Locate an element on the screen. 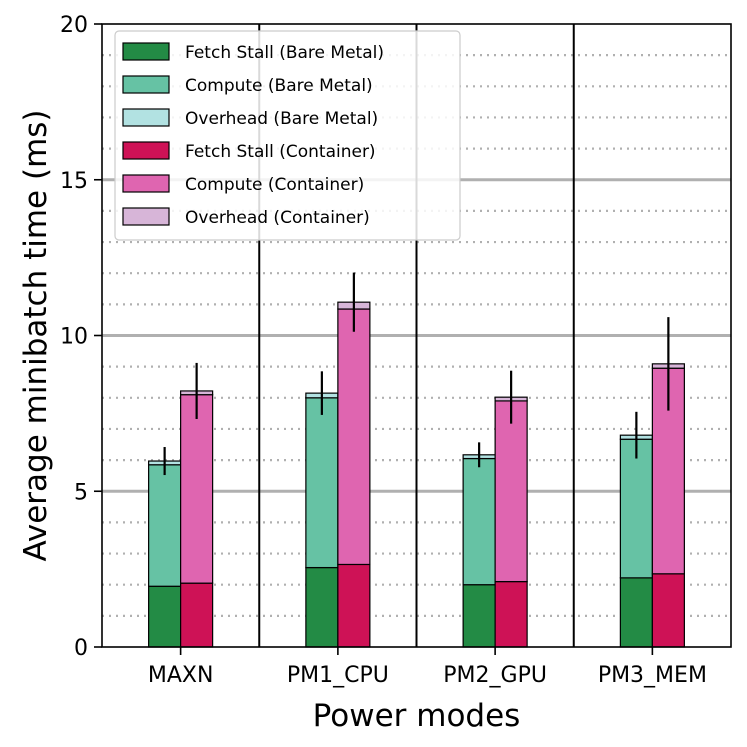 This screenshot has width=747, height=747. y-tick-label: 5 is located at coordinates (81, 492).